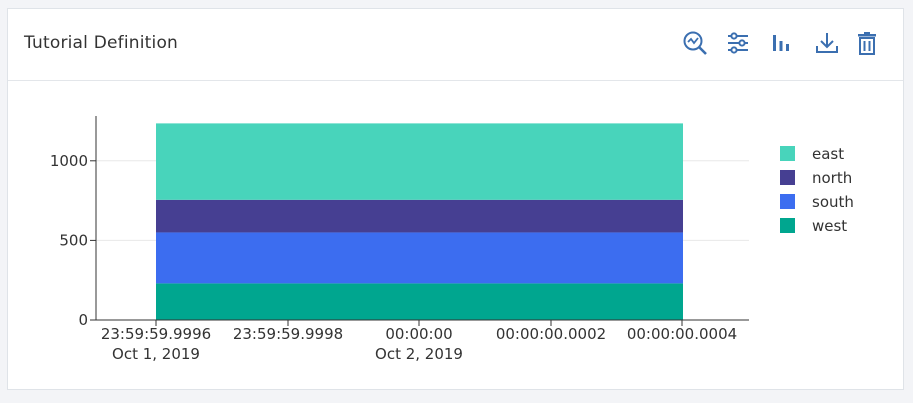  I want to click on zoom-button, so click(695, 43).